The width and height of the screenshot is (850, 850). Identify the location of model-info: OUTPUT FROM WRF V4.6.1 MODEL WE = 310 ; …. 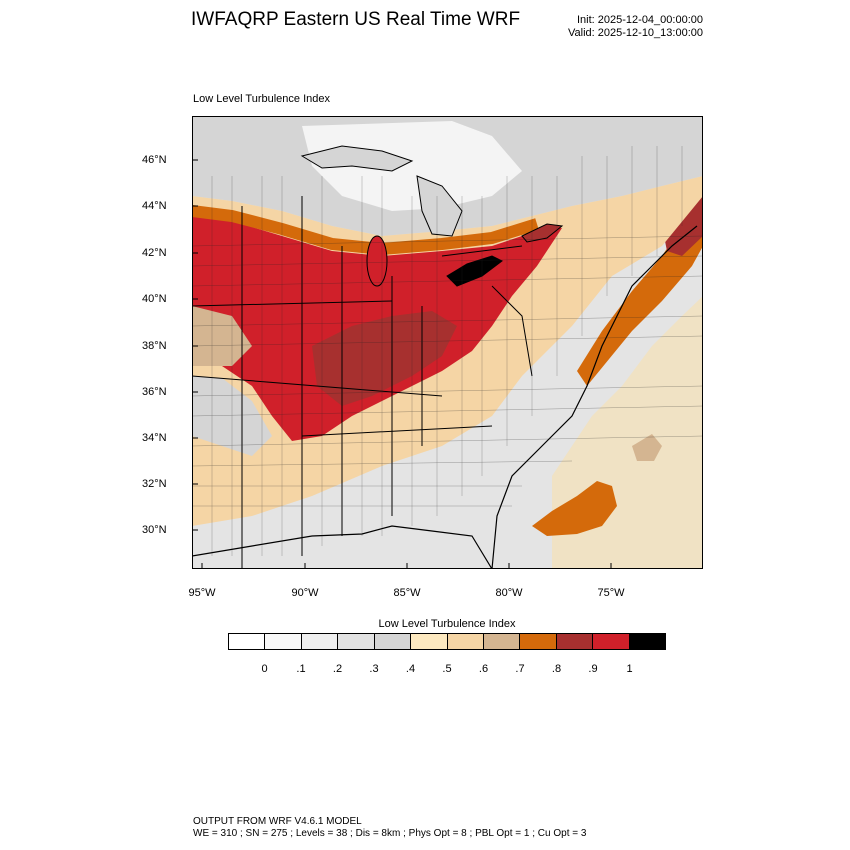
(389, 828).